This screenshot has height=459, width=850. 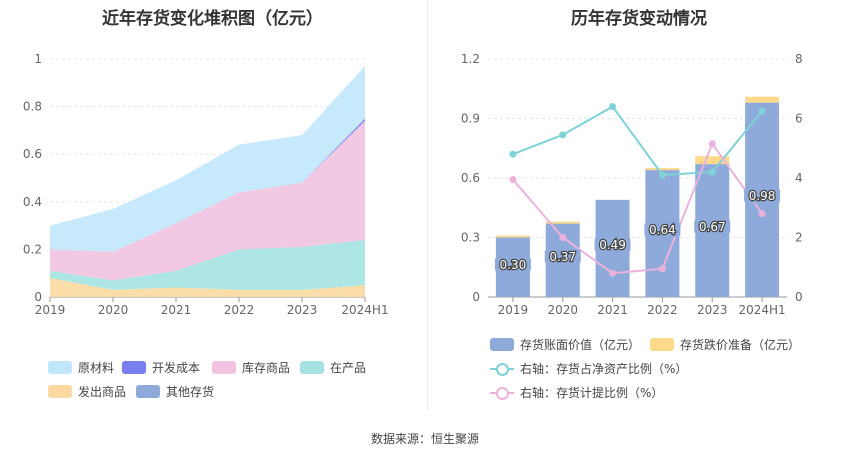 I want to click on left-x-tick-label: 2022, so click(x=239, y=310).